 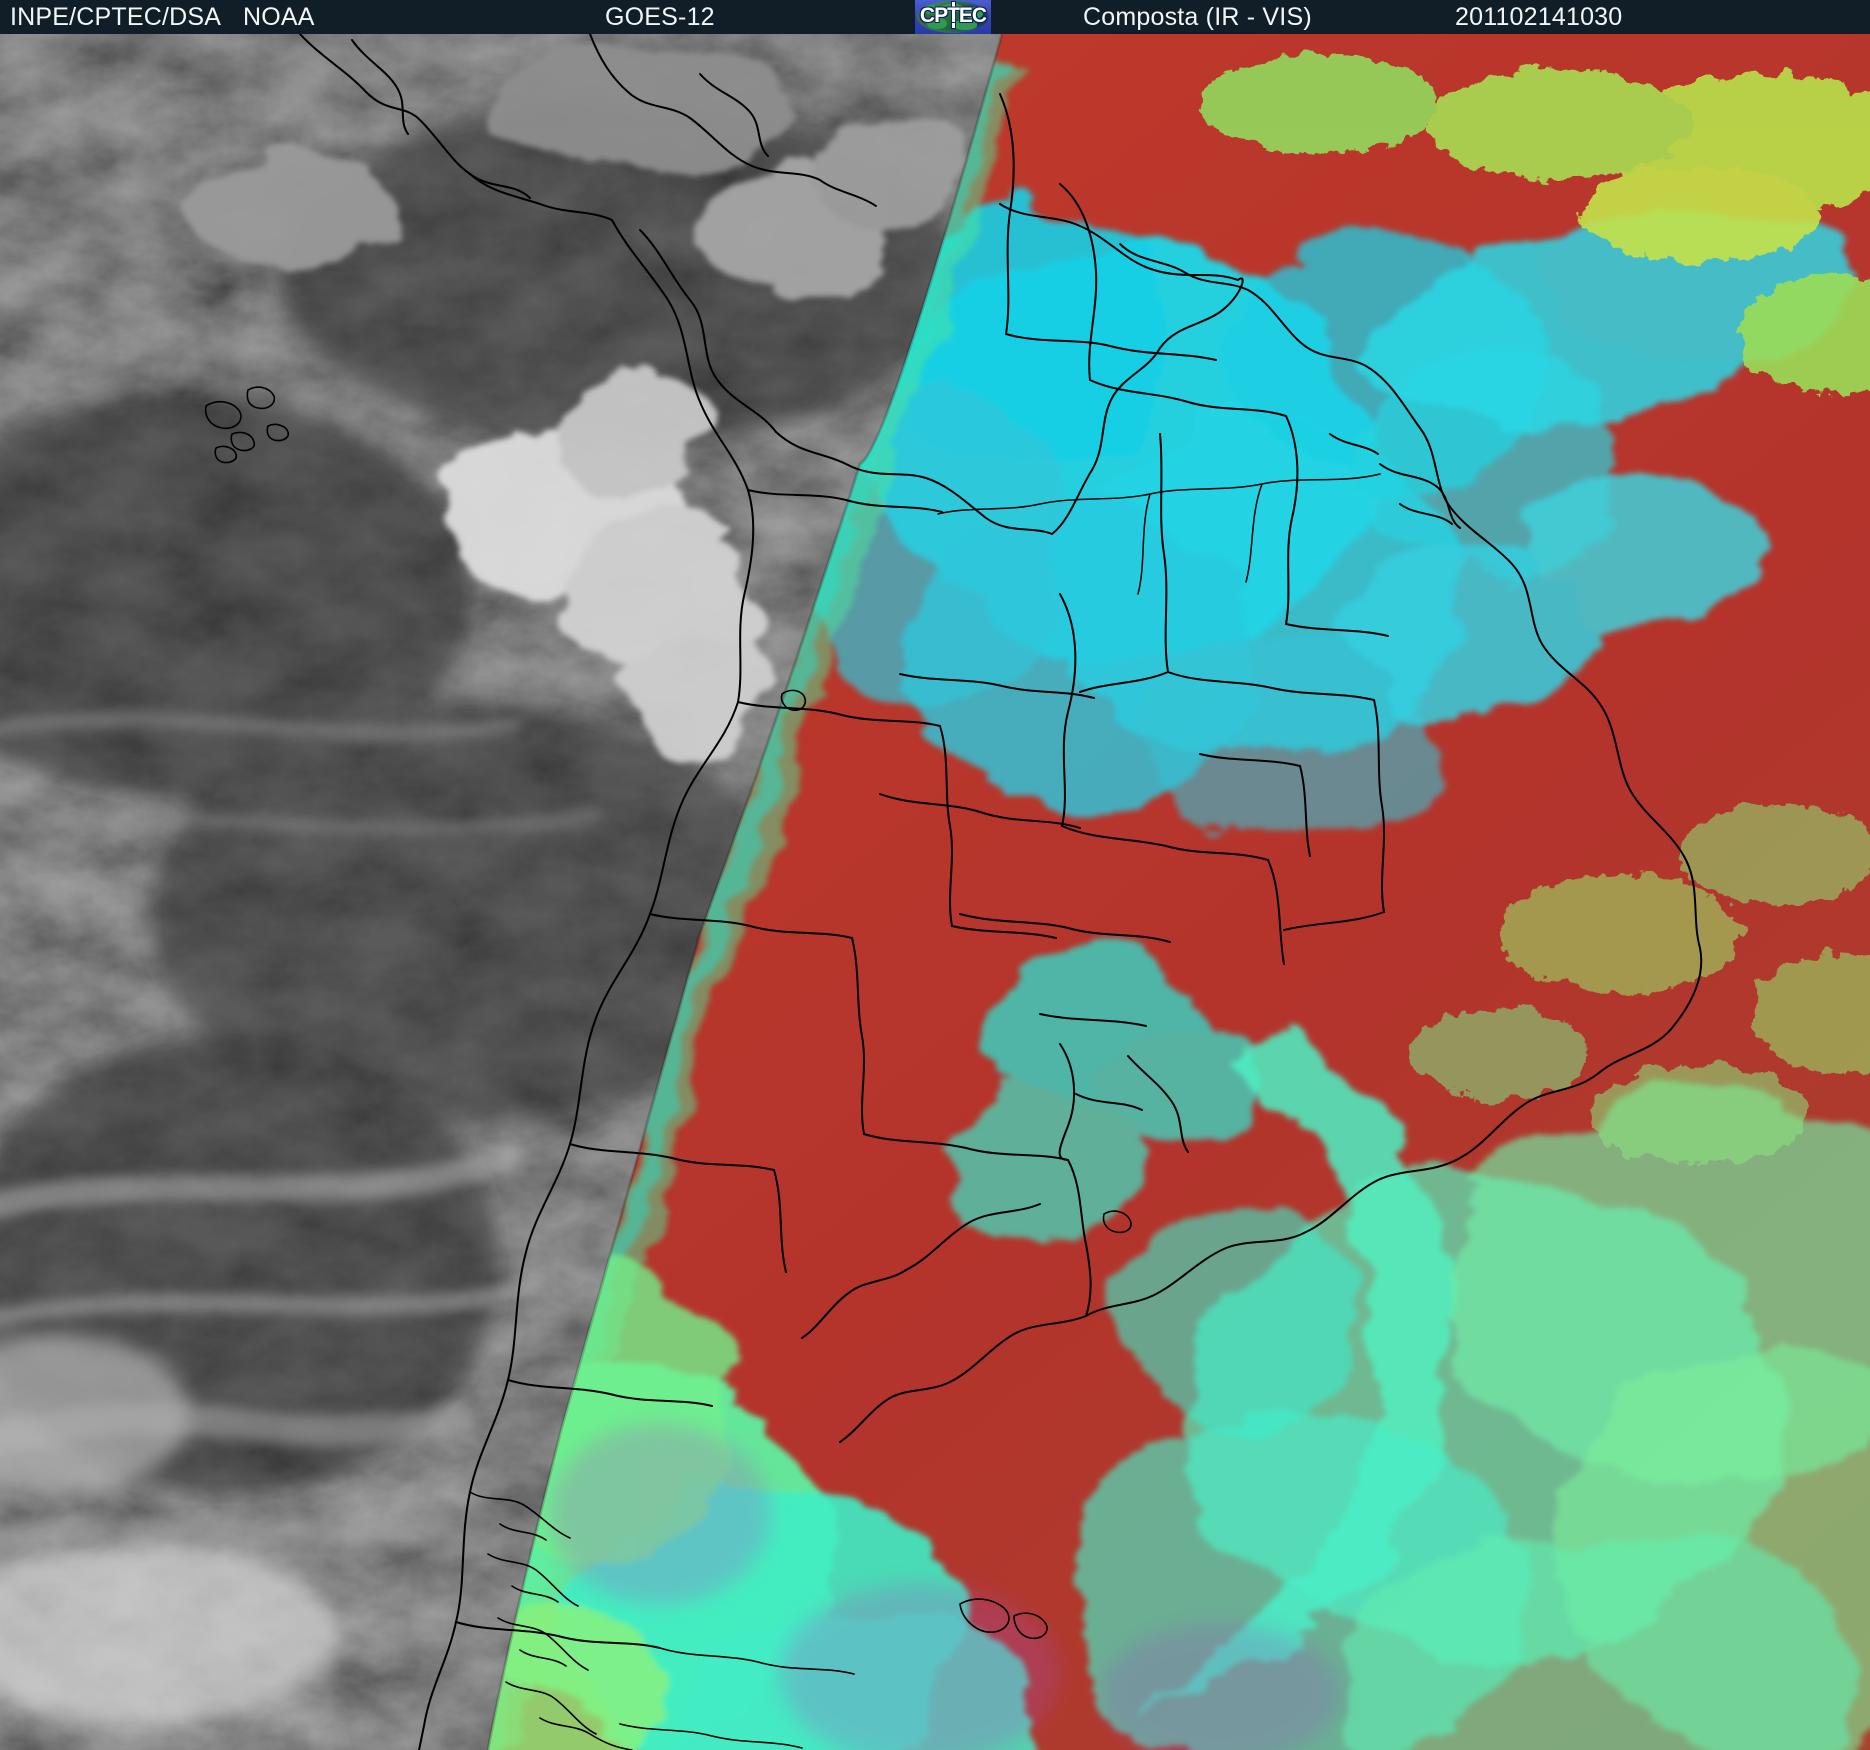 What do you see at coordinates (758, 1620) in the screenshot?
I see `patagonia-fjords` at bounding box center [758, 1620].